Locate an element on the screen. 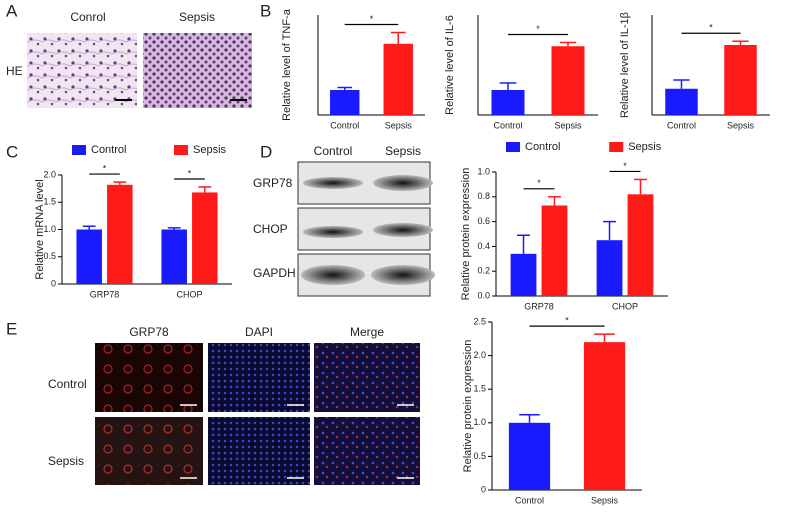 This screenshot has width=789, height=516. panel-label: B is located at coordinates (265, 10).